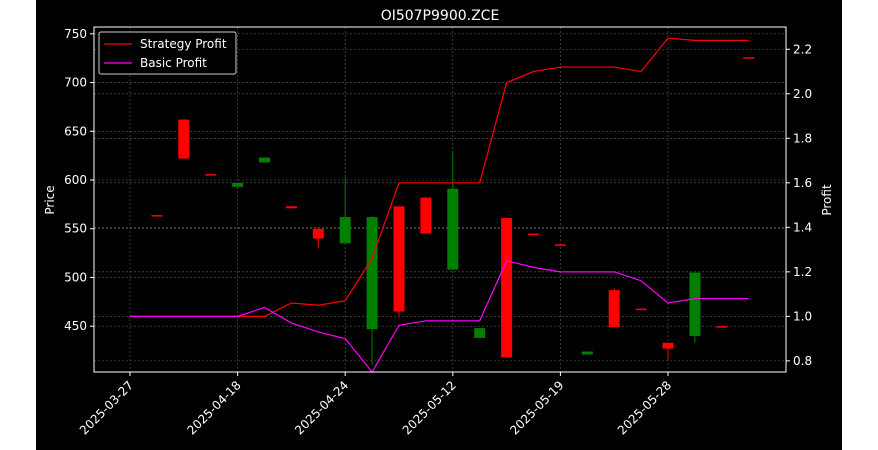 The image size is (878, 450). Describe the element at coordinates (644, 407) in the screenshot. I see `x-tick-label-5: 2025-05-28` at that location.